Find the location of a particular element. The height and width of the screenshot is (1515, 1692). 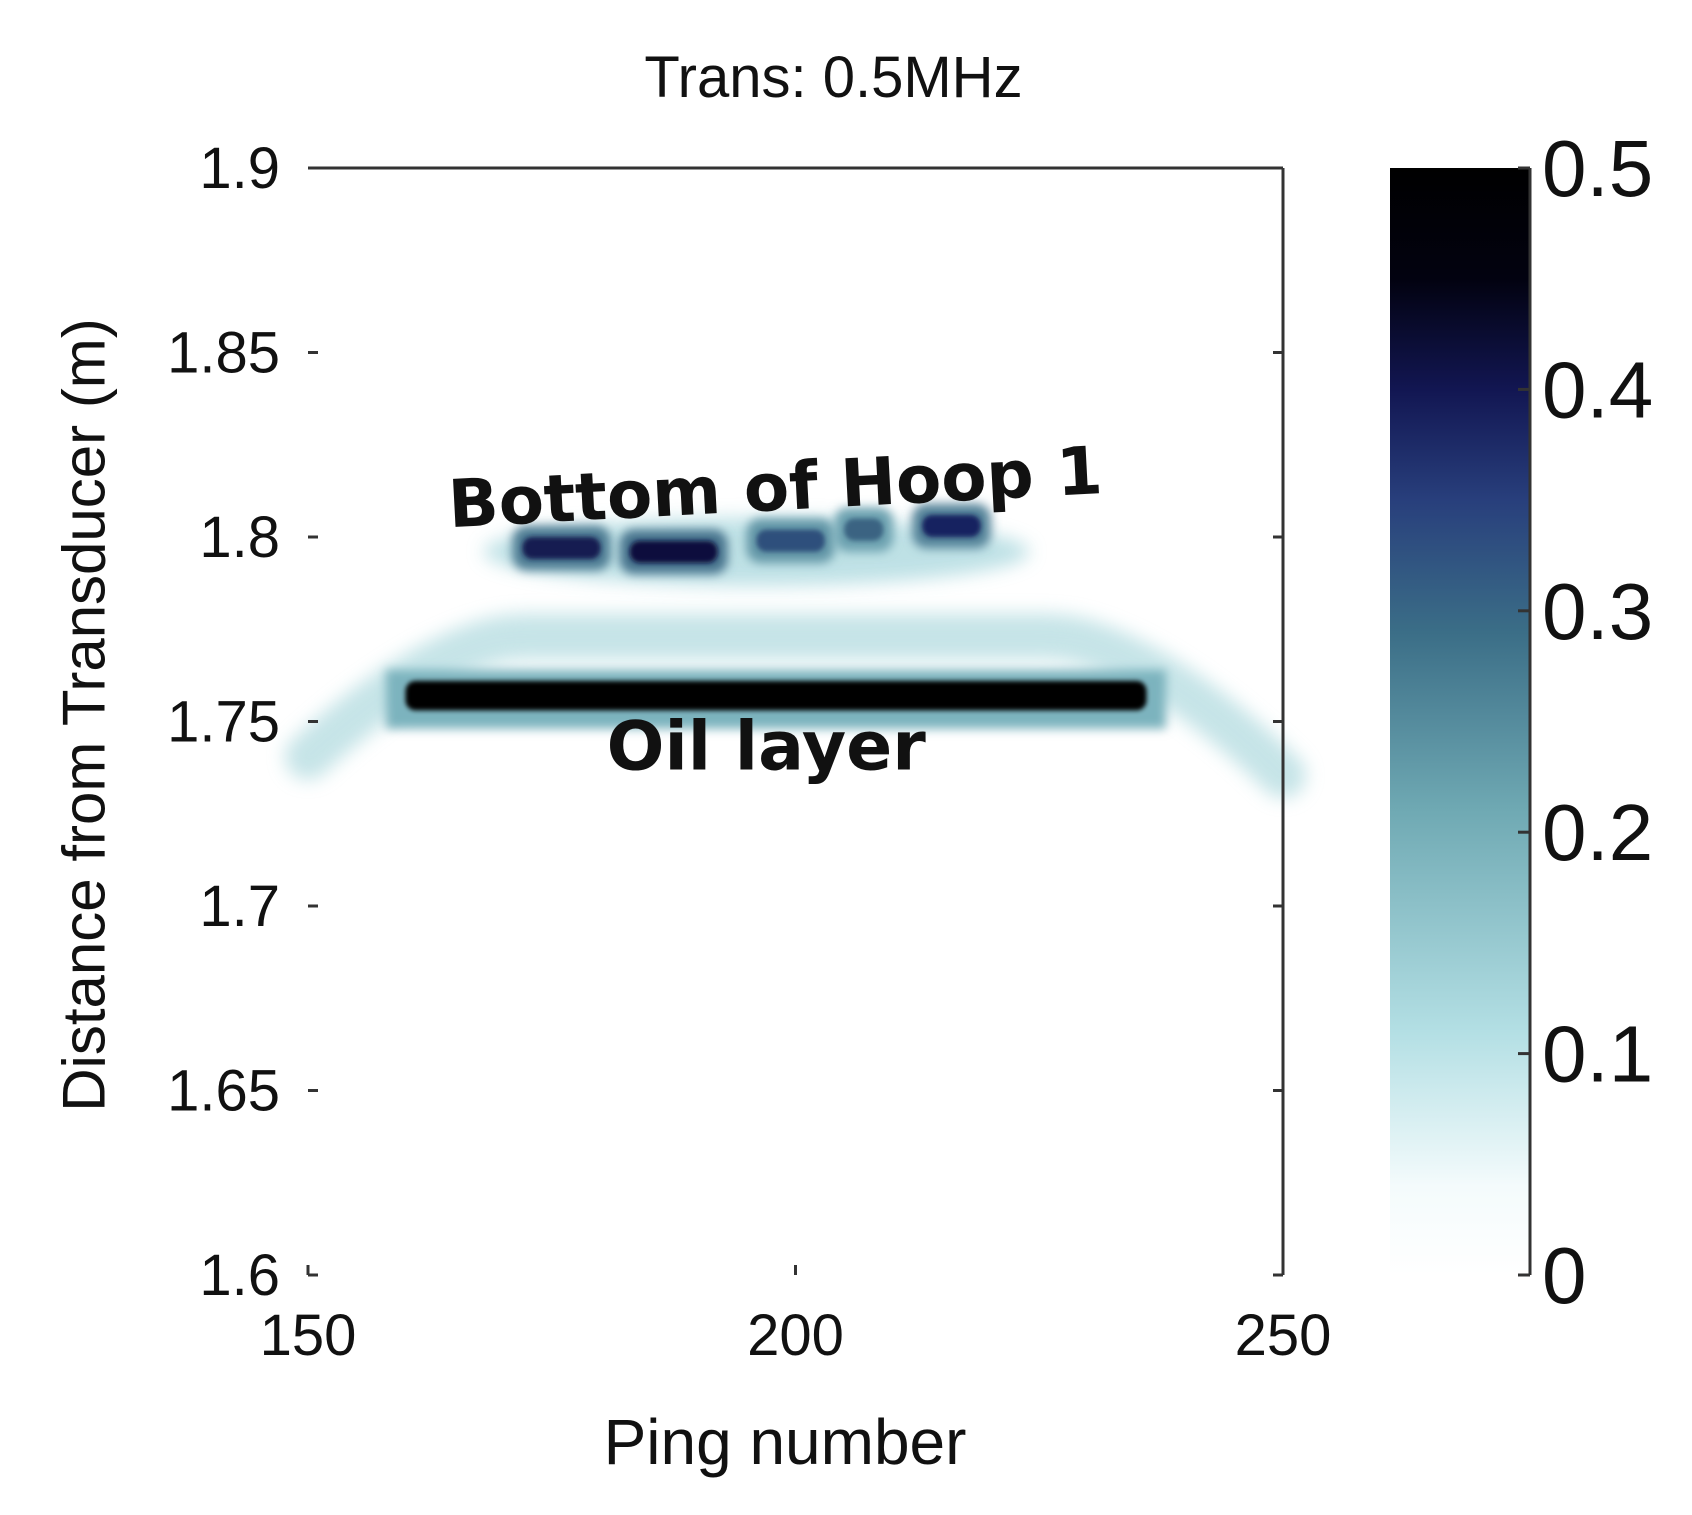

colorbar: 0 0.1 0.2 0.3 0.4 0.5 is located at coordinates (1521, 722).